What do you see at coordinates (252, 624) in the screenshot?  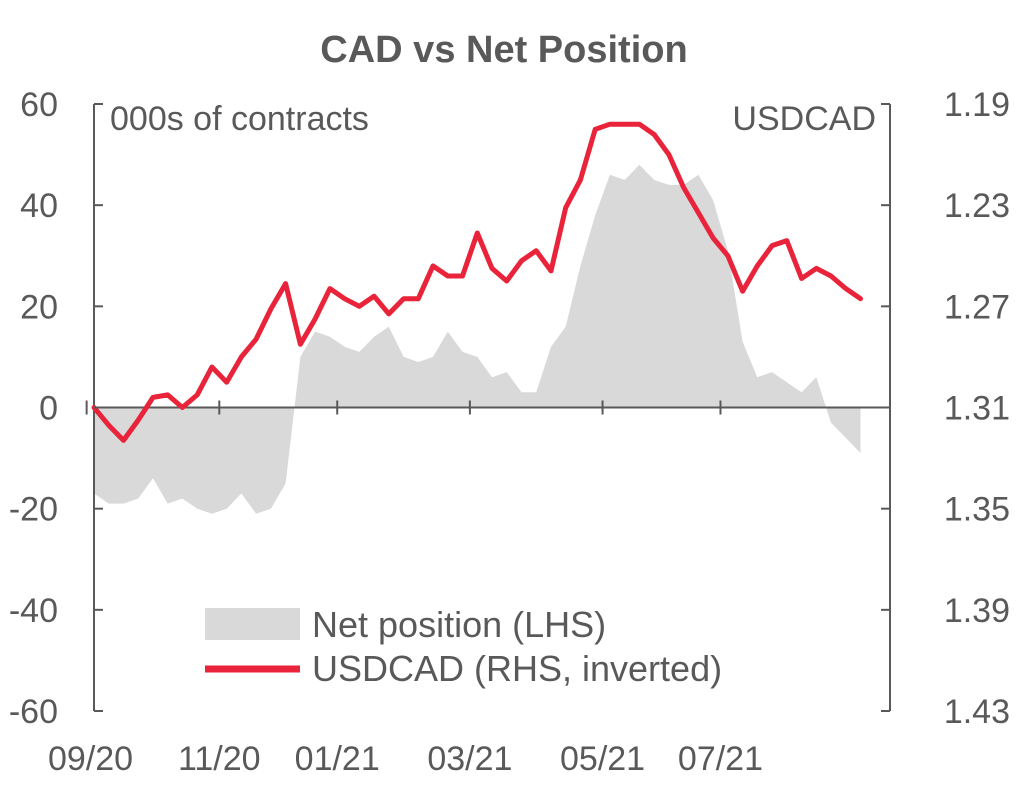 I see `legend-swatch-net-position` at bounding box center [252, 624].